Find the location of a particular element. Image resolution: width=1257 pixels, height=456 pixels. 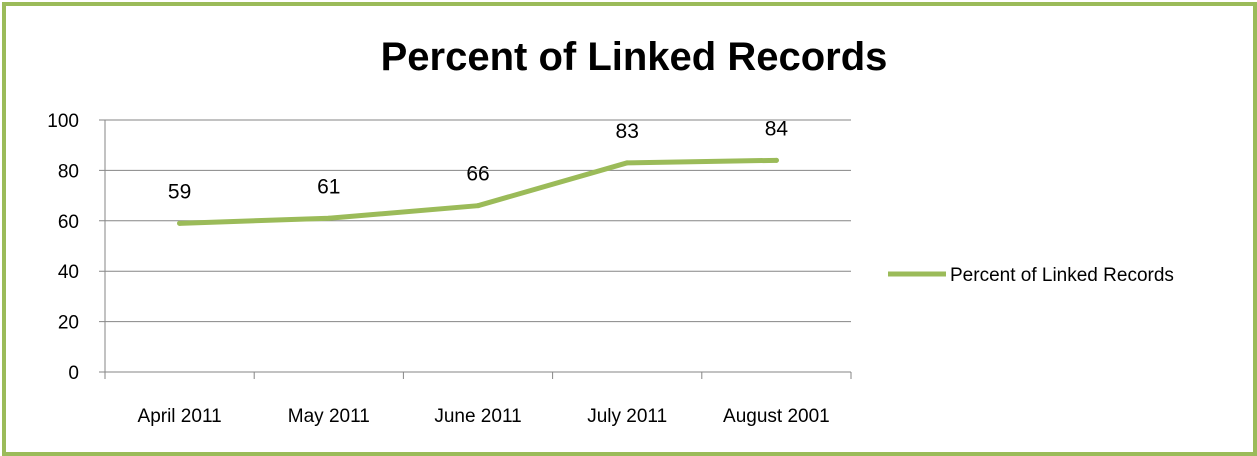

data-label-0: 59 is located at coordinates (179, 191).